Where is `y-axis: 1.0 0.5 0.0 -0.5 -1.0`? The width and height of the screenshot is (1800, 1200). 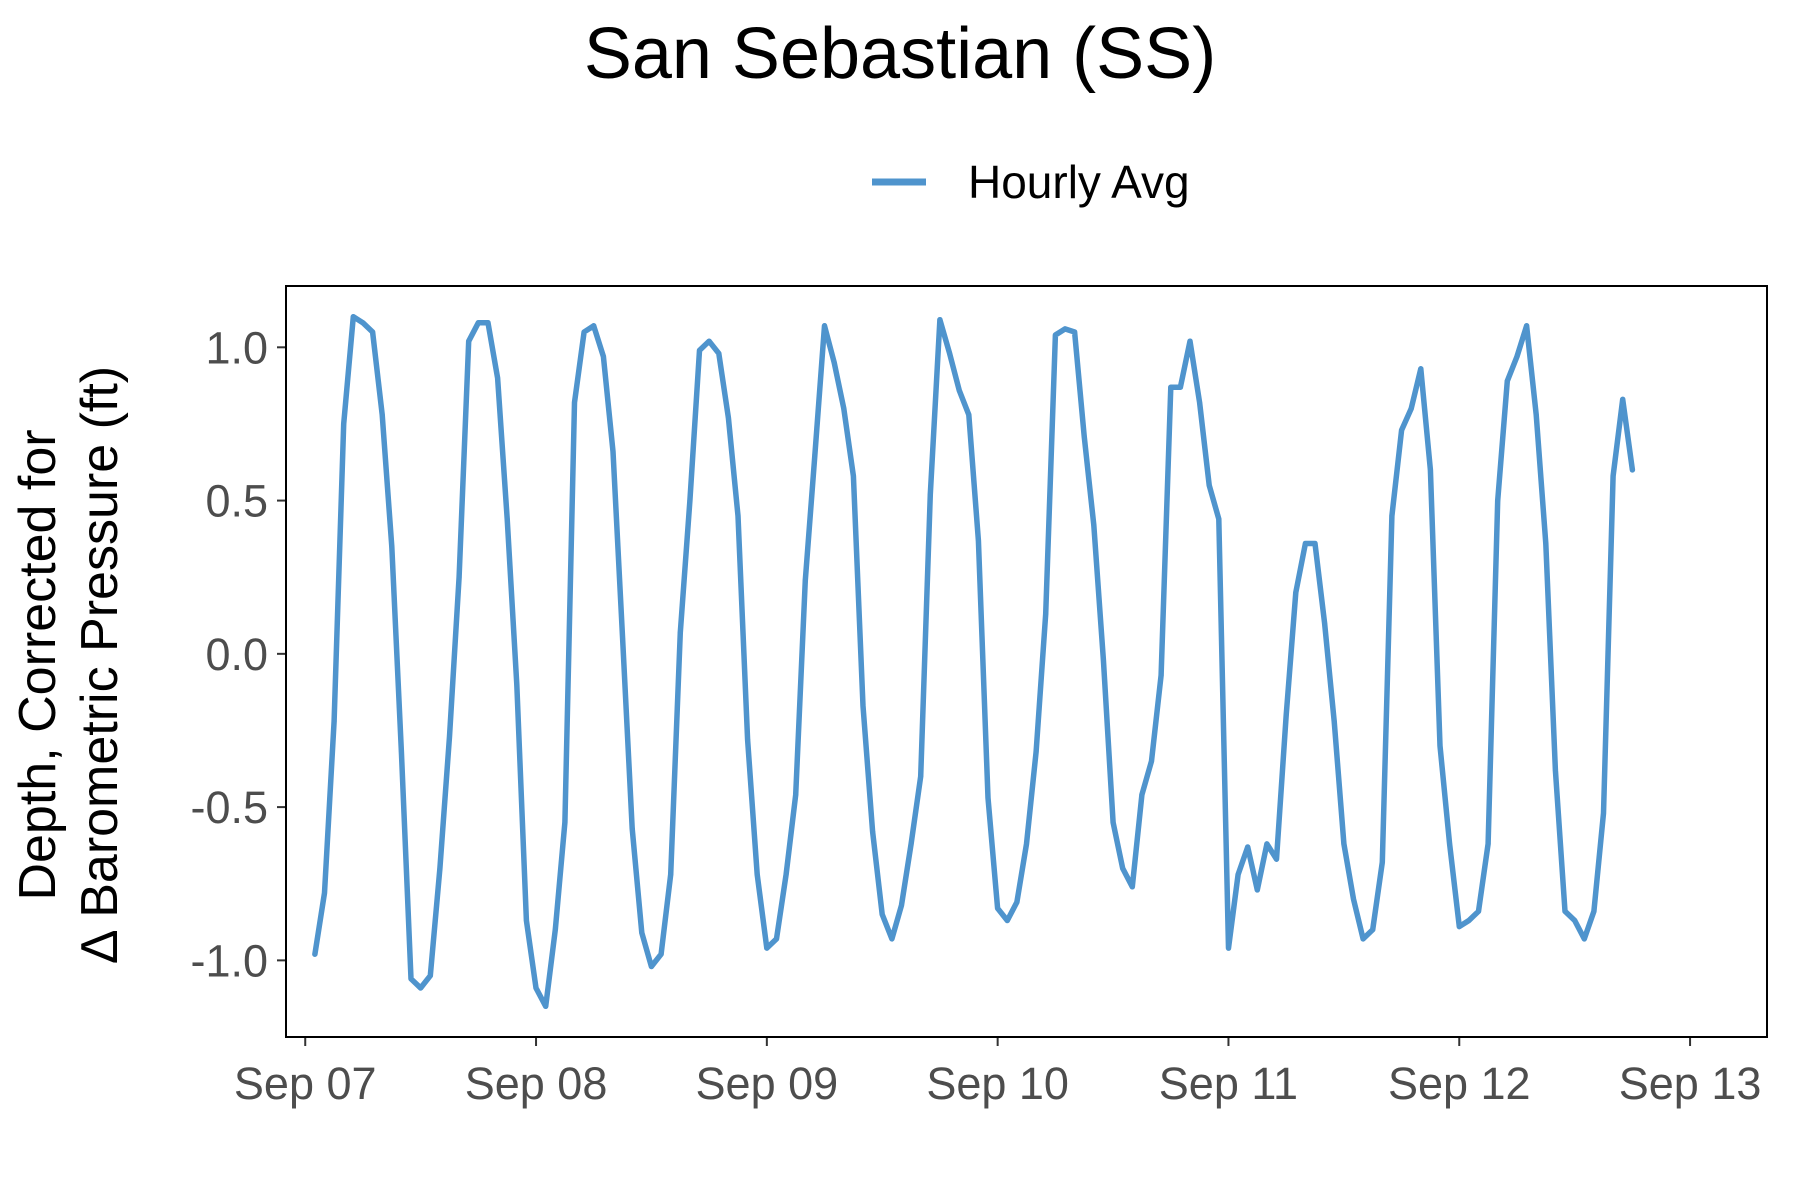 y-axis: 1.0 0.5 0.0 -0.5 -1.0 is located at coordinates (238, 654).